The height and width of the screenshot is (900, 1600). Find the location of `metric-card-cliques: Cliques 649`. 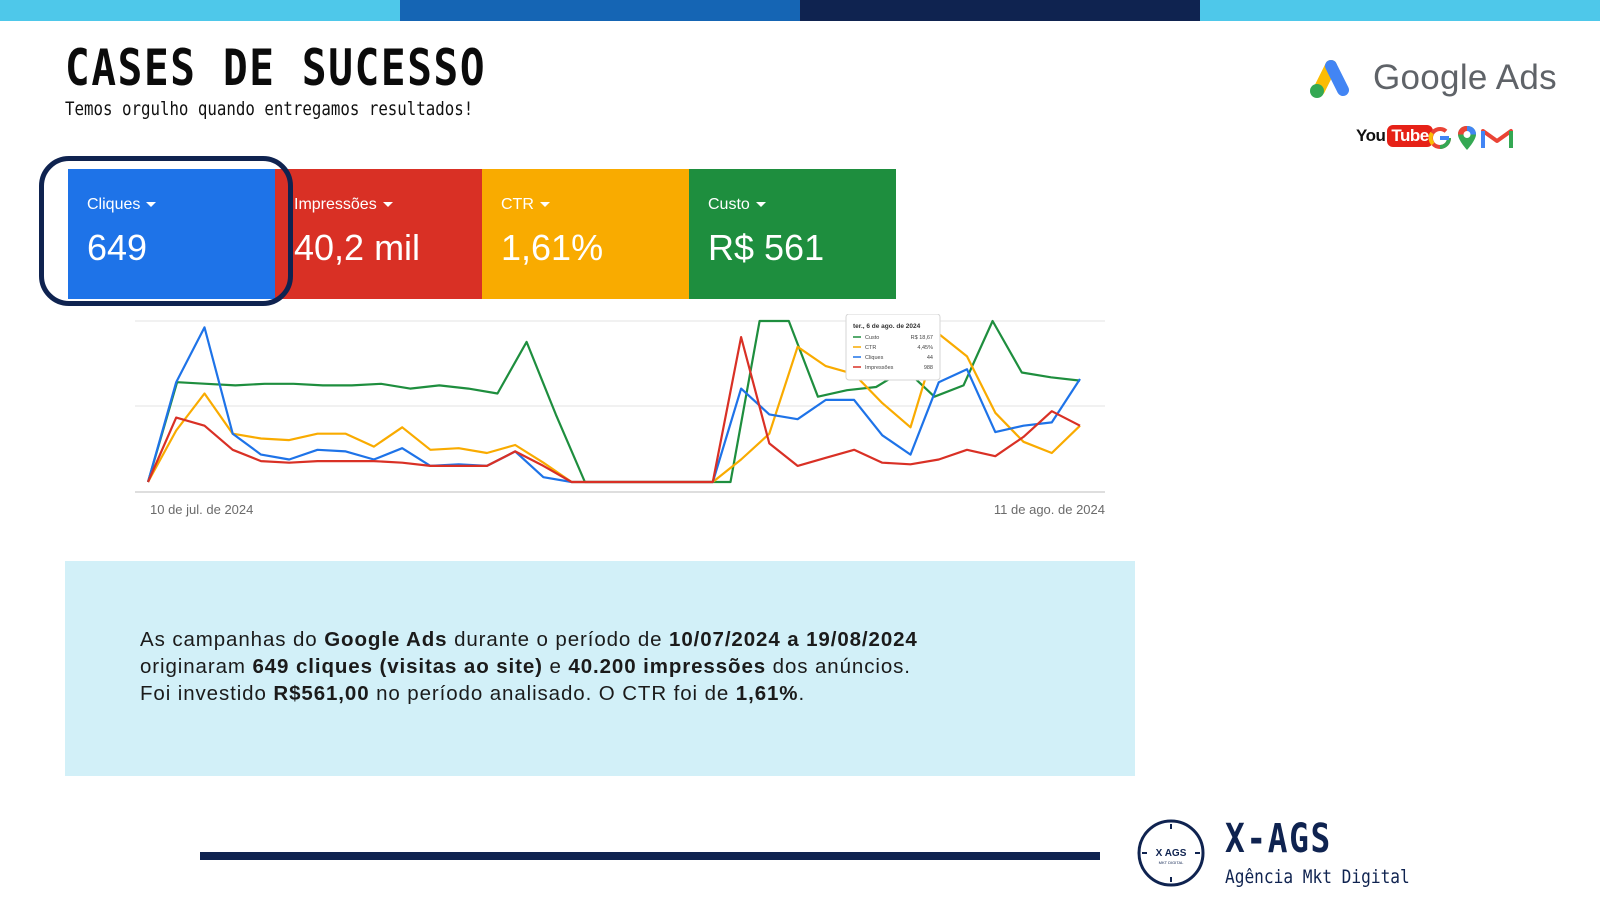

metric-card-cliques: Cliques 649 is located at coordinates (171, 234).